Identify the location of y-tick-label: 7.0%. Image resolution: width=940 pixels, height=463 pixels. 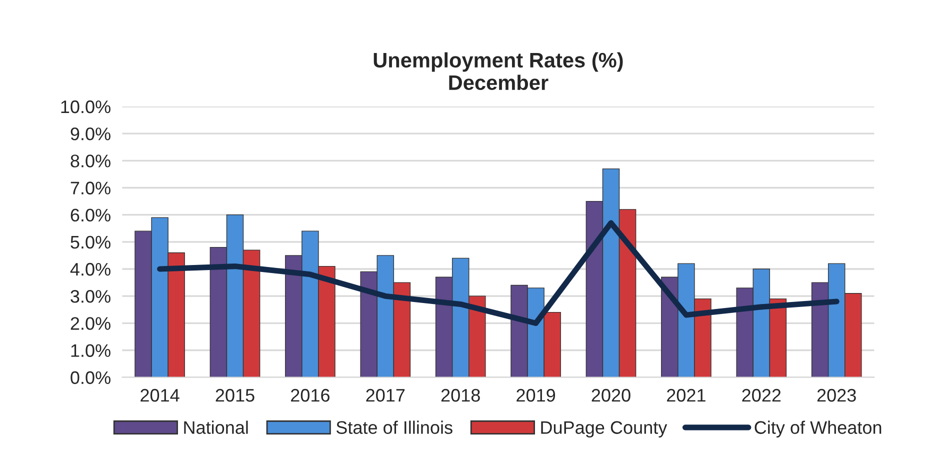
(90, 188).